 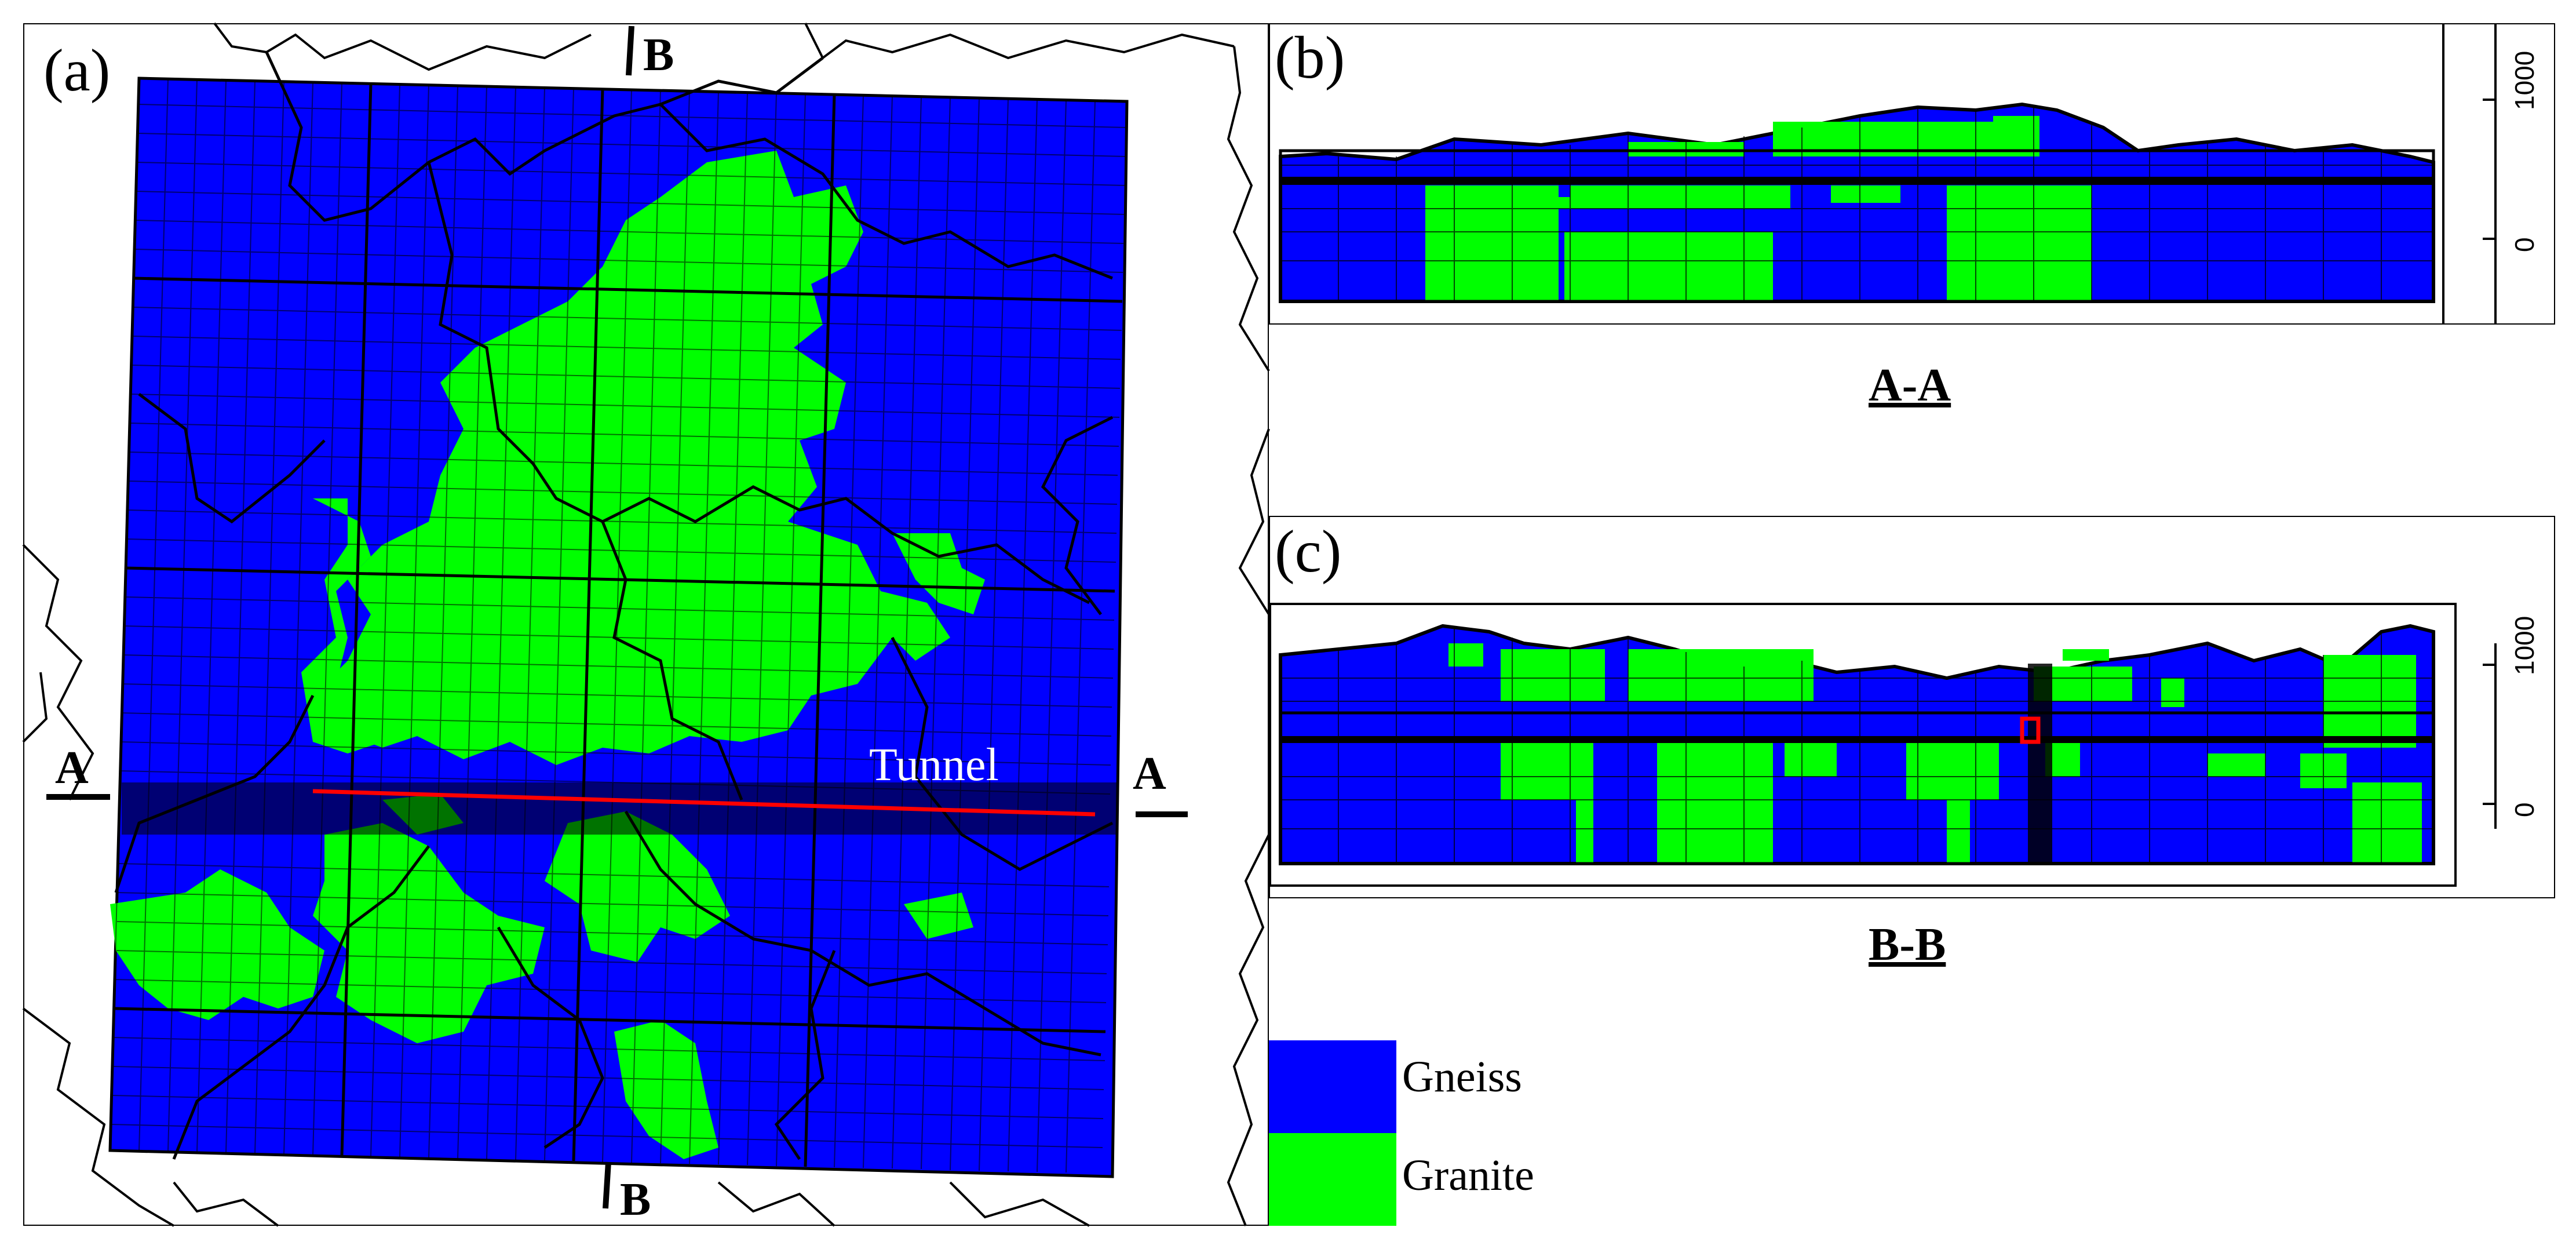 What do you see at coordinates (1462, 1077) in the screenshot?
I see `legend-label-gneiss: Gneiss` at bounding box center [1462, 1077].